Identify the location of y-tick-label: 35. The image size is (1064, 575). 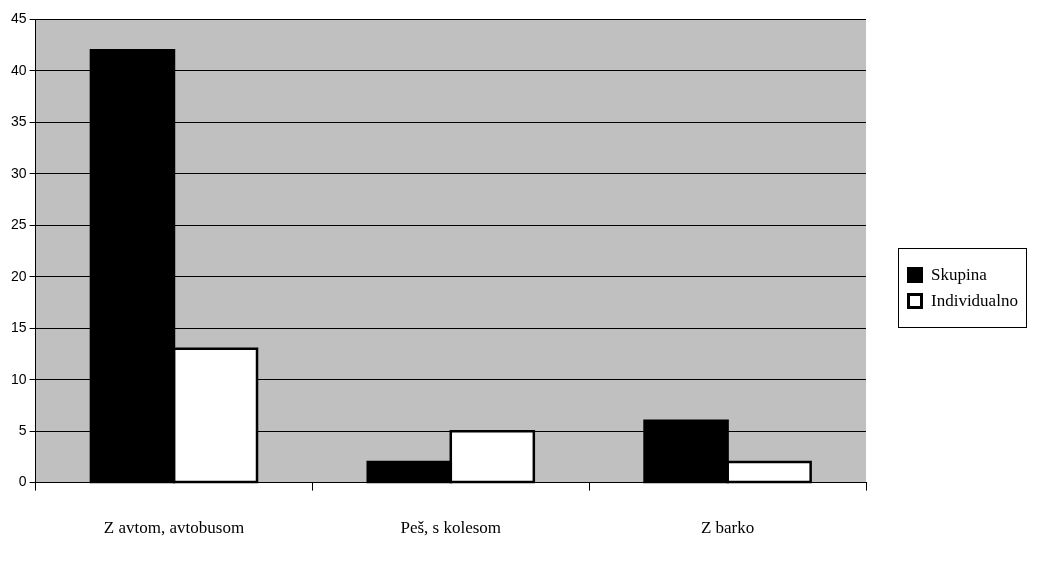
(18, 121).